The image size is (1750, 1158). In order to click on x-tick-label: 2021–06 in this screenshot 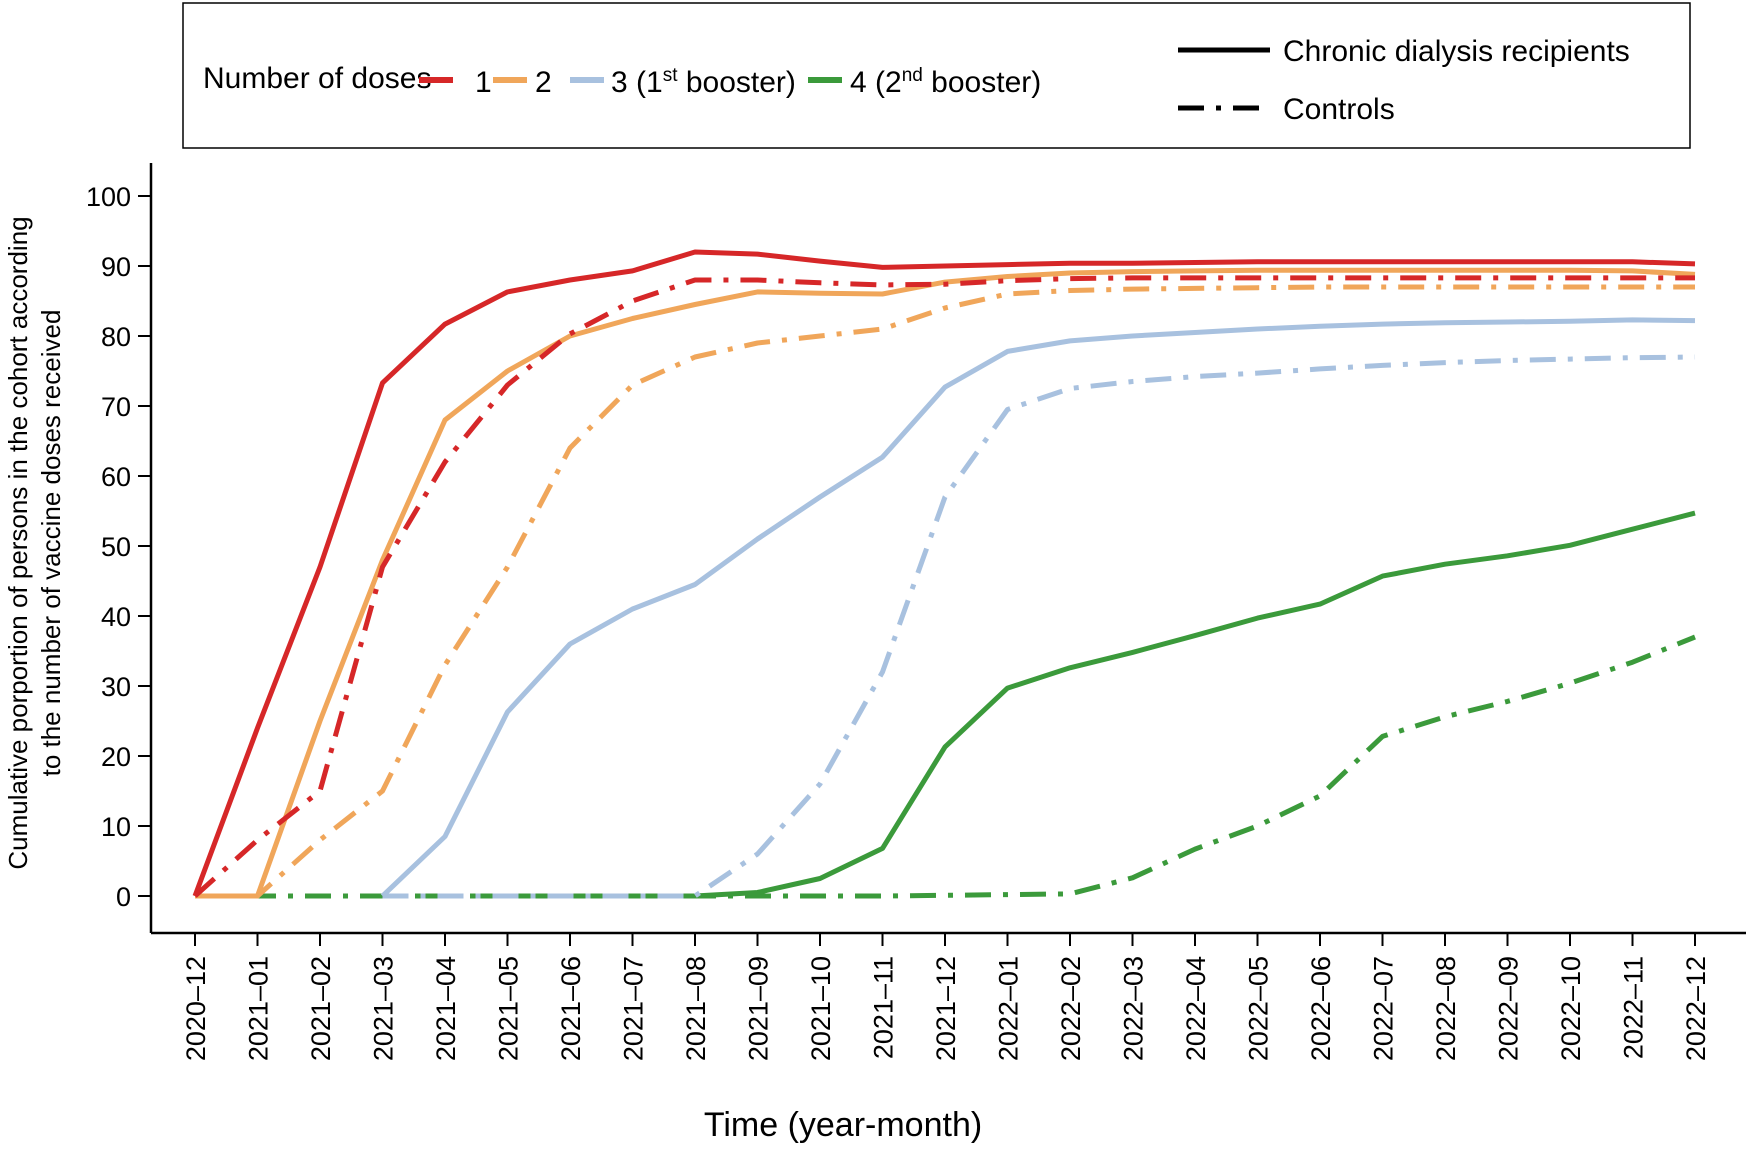, I will do `click(571, 1008)`.